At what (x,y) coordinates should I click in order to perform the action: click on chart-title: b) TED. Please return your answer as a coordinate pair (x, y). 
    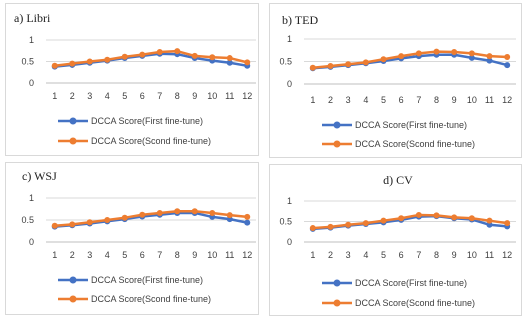
    Looking at the image, I should click on (300, 20).